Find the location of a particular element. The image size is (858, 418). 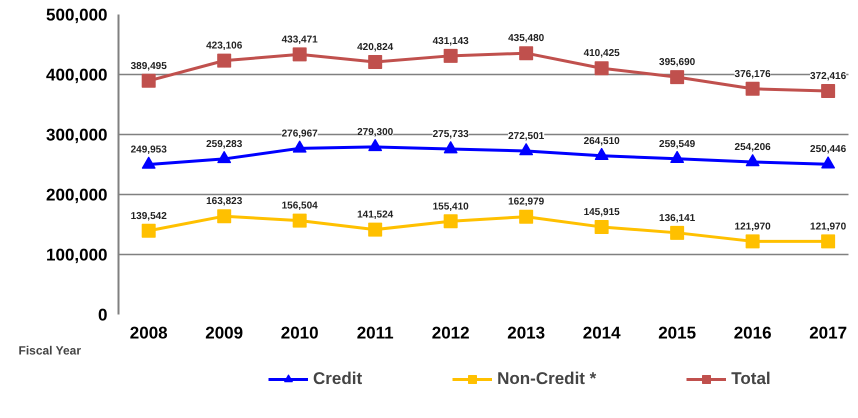

data-label: 389,495 is located at coordinates (149, 66).